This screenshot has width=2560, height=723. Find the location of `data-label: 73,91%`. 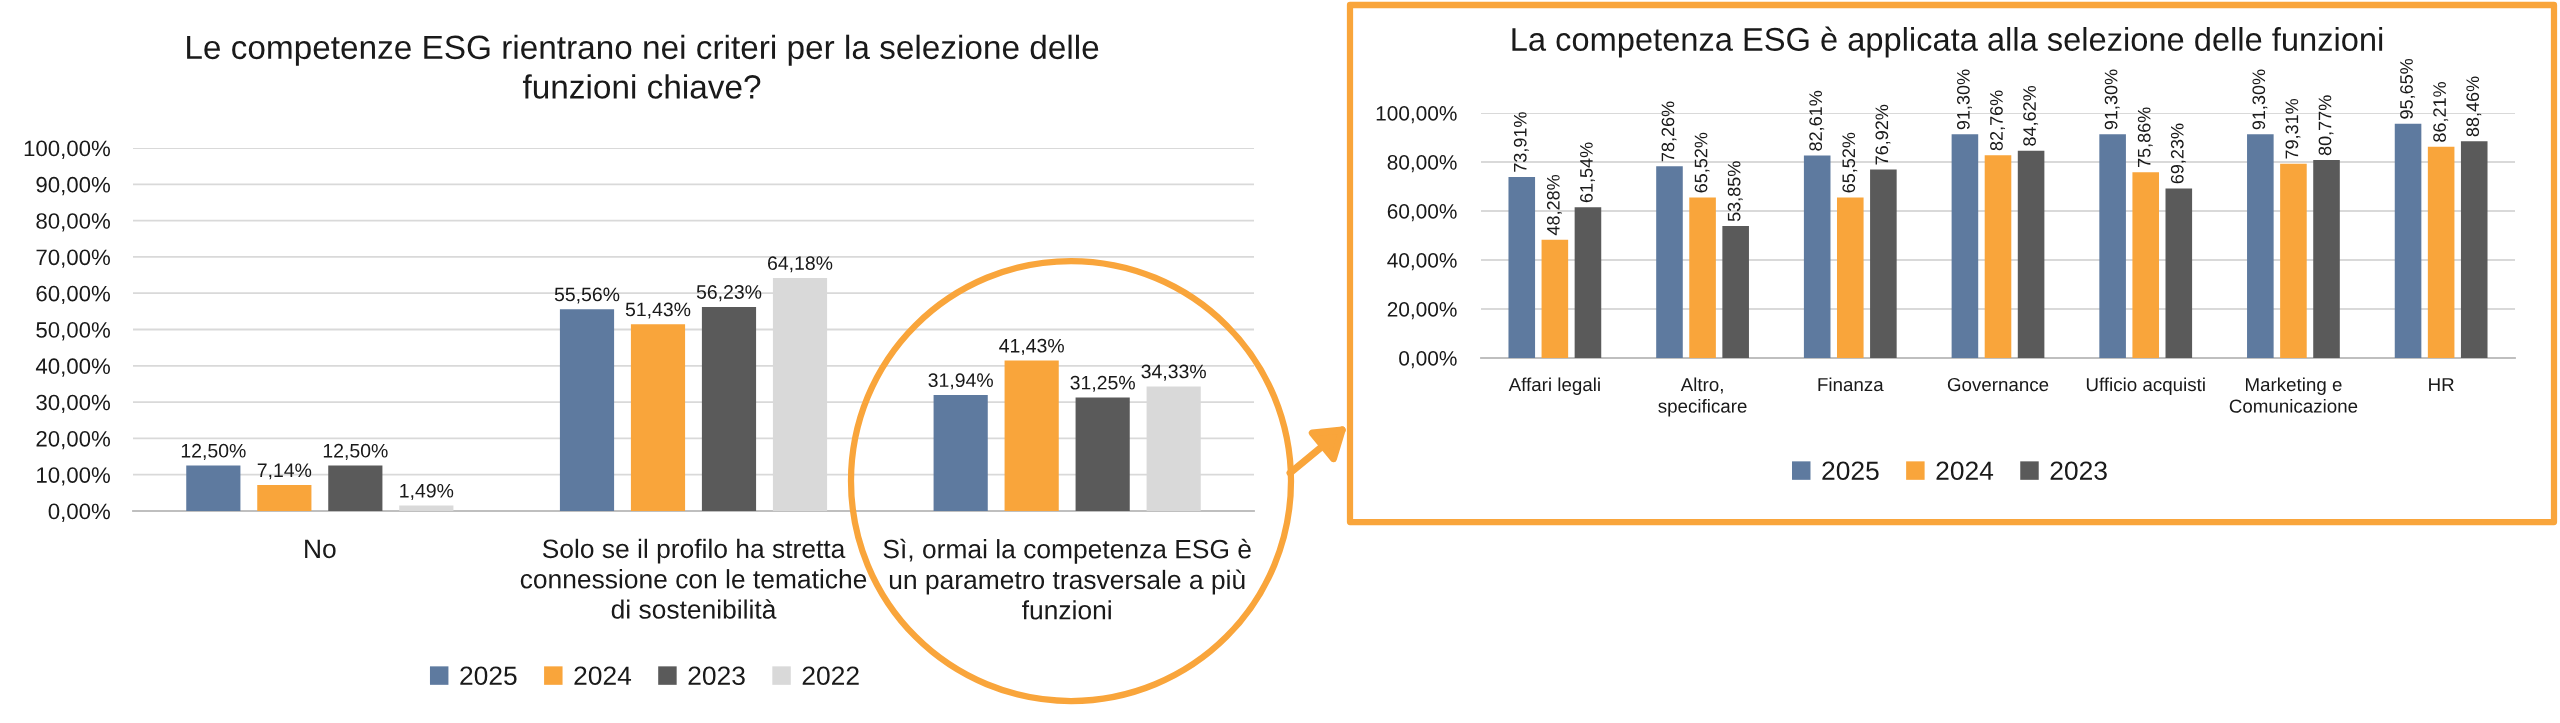

data-label: 73,91% is located at coordinates (1521, 142).